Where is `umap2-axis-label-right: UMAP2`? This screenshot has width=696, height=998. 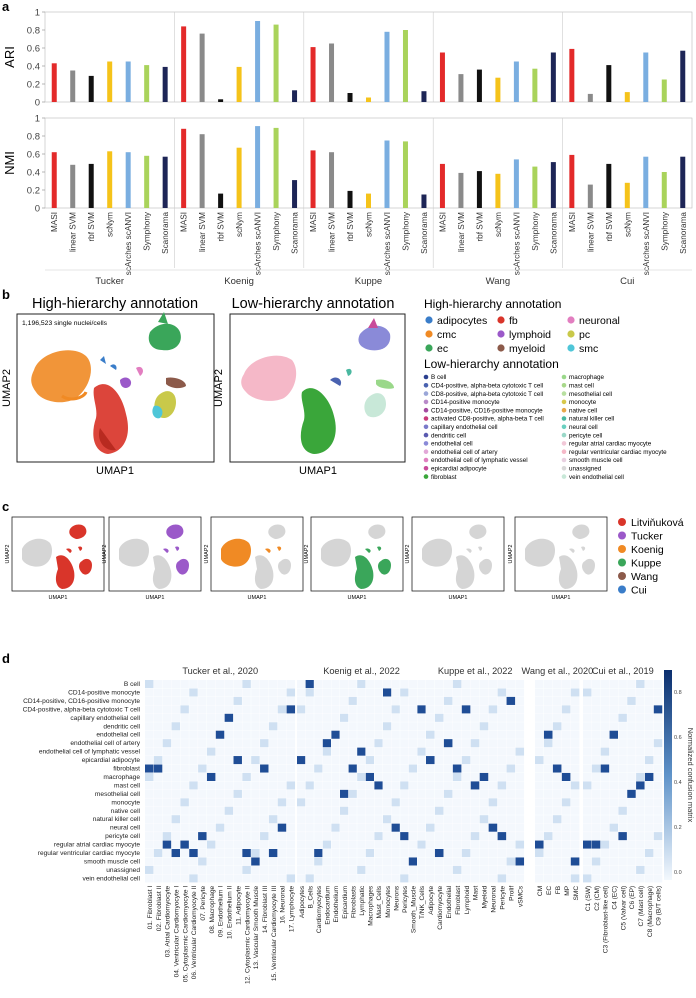 umap2-axis-label-right: UMAP2 is located at coordinates (219, 388).